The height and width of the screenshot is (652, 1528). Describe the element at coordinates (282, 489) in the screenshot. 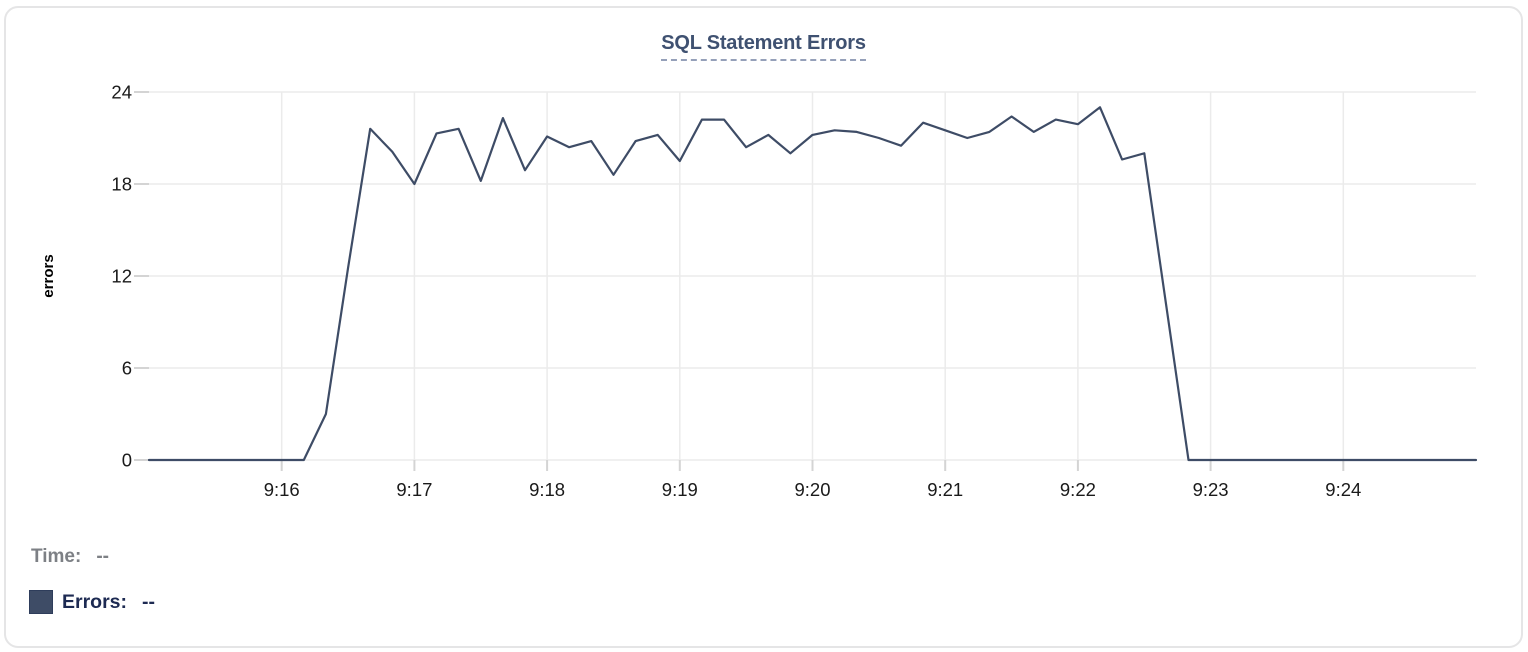

I see `x-tick-label: 9:16` at that location.